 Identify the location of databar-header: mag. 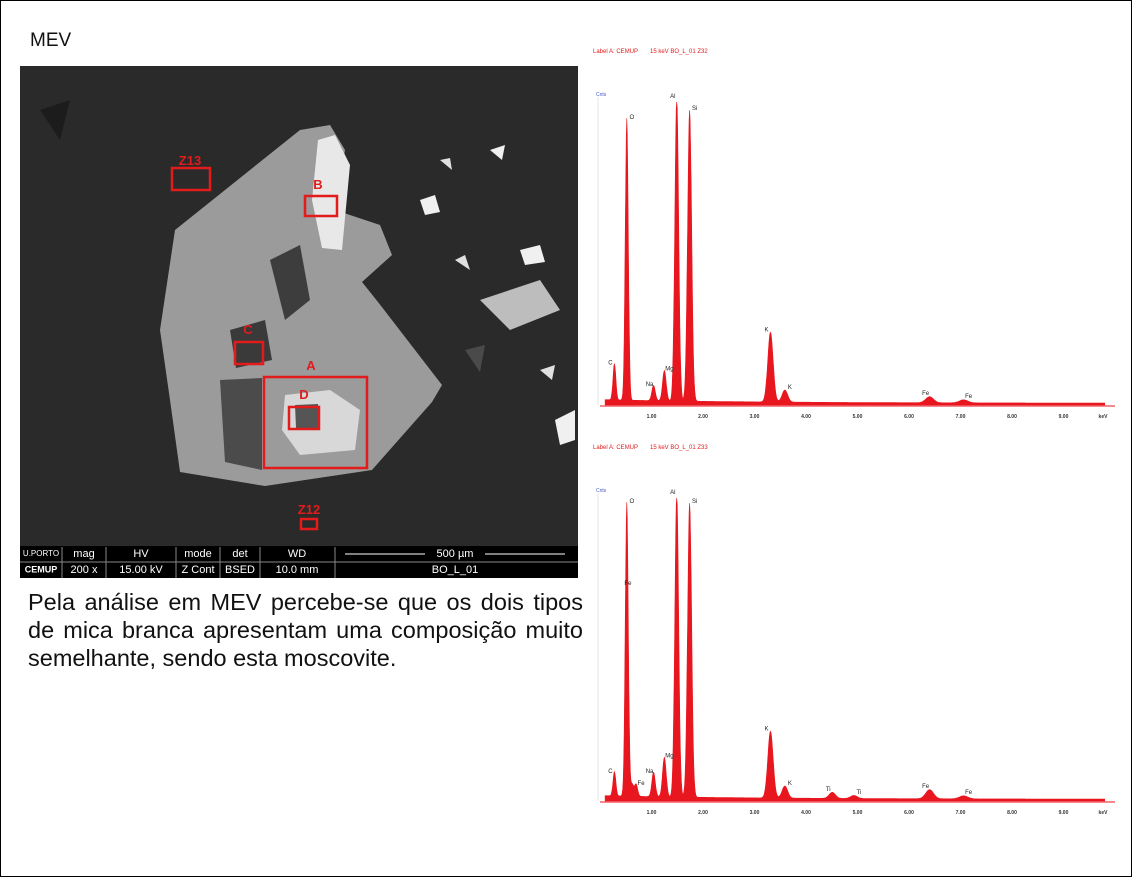
(83, 554).